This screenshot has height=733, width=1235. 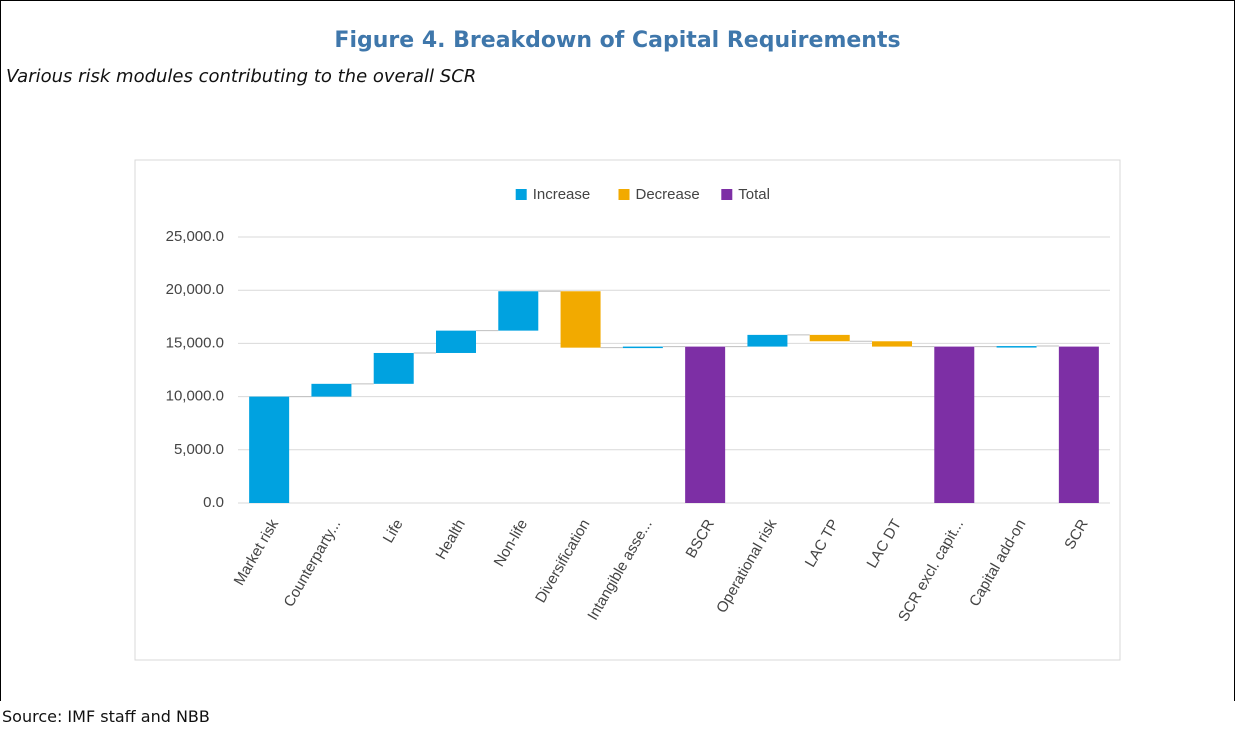 I want to click on legend-label: Increase, so click(x=562, y=194).